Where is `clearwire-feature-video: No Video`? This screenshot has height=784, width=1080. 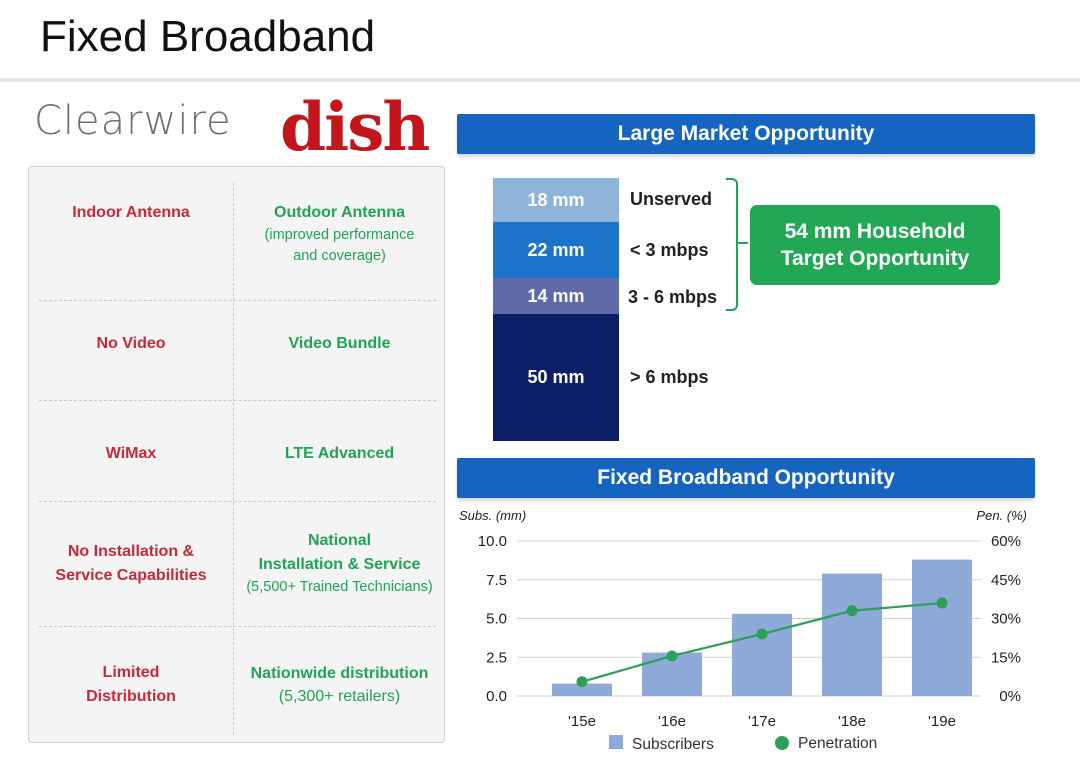 clearwire-feature-video: No Video is located at coordinates (131, 343).